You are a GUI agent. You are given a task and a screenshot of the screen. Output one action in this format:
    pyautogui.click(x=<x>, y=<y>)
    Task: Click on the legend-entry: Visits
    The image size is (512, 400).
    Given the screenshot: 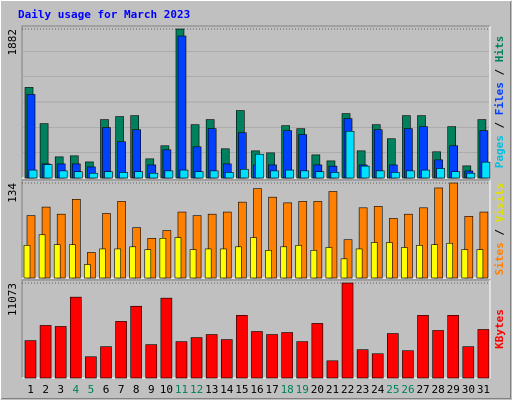 What is the action you would take?
    pyautogui.click(x=499, y=203)
    